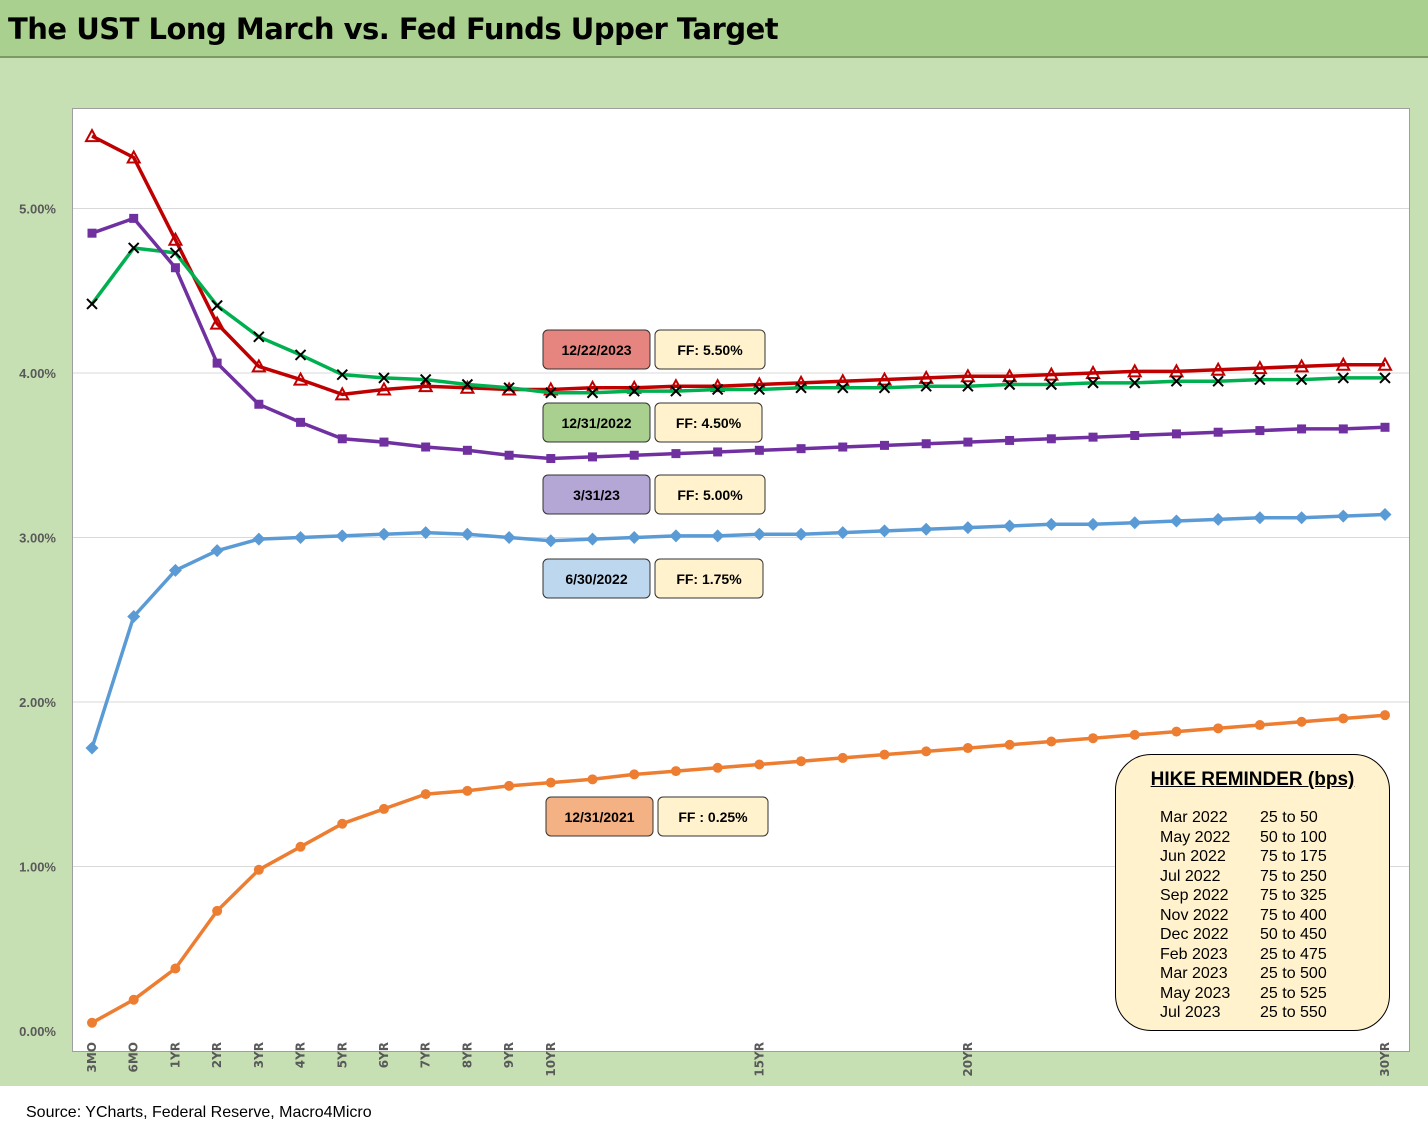  Describe the element at coordinates (1193, 856) in the screenshot. I see `hike-month: Jun 2022` at that location.